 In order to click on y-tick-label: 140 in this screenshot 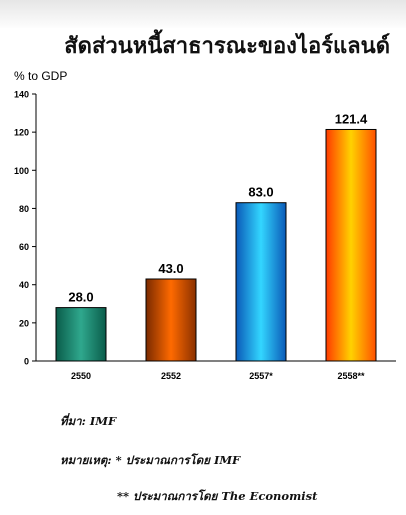, I will do `click(21, 95)`.